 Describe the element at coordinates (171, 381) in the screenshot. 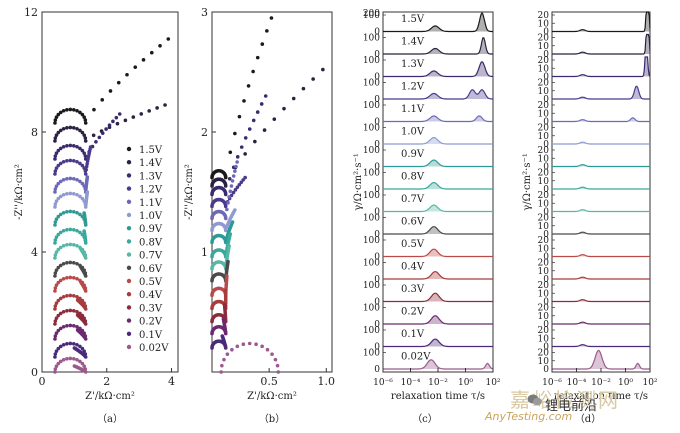

I see `x-tick-label: 4` at that location.